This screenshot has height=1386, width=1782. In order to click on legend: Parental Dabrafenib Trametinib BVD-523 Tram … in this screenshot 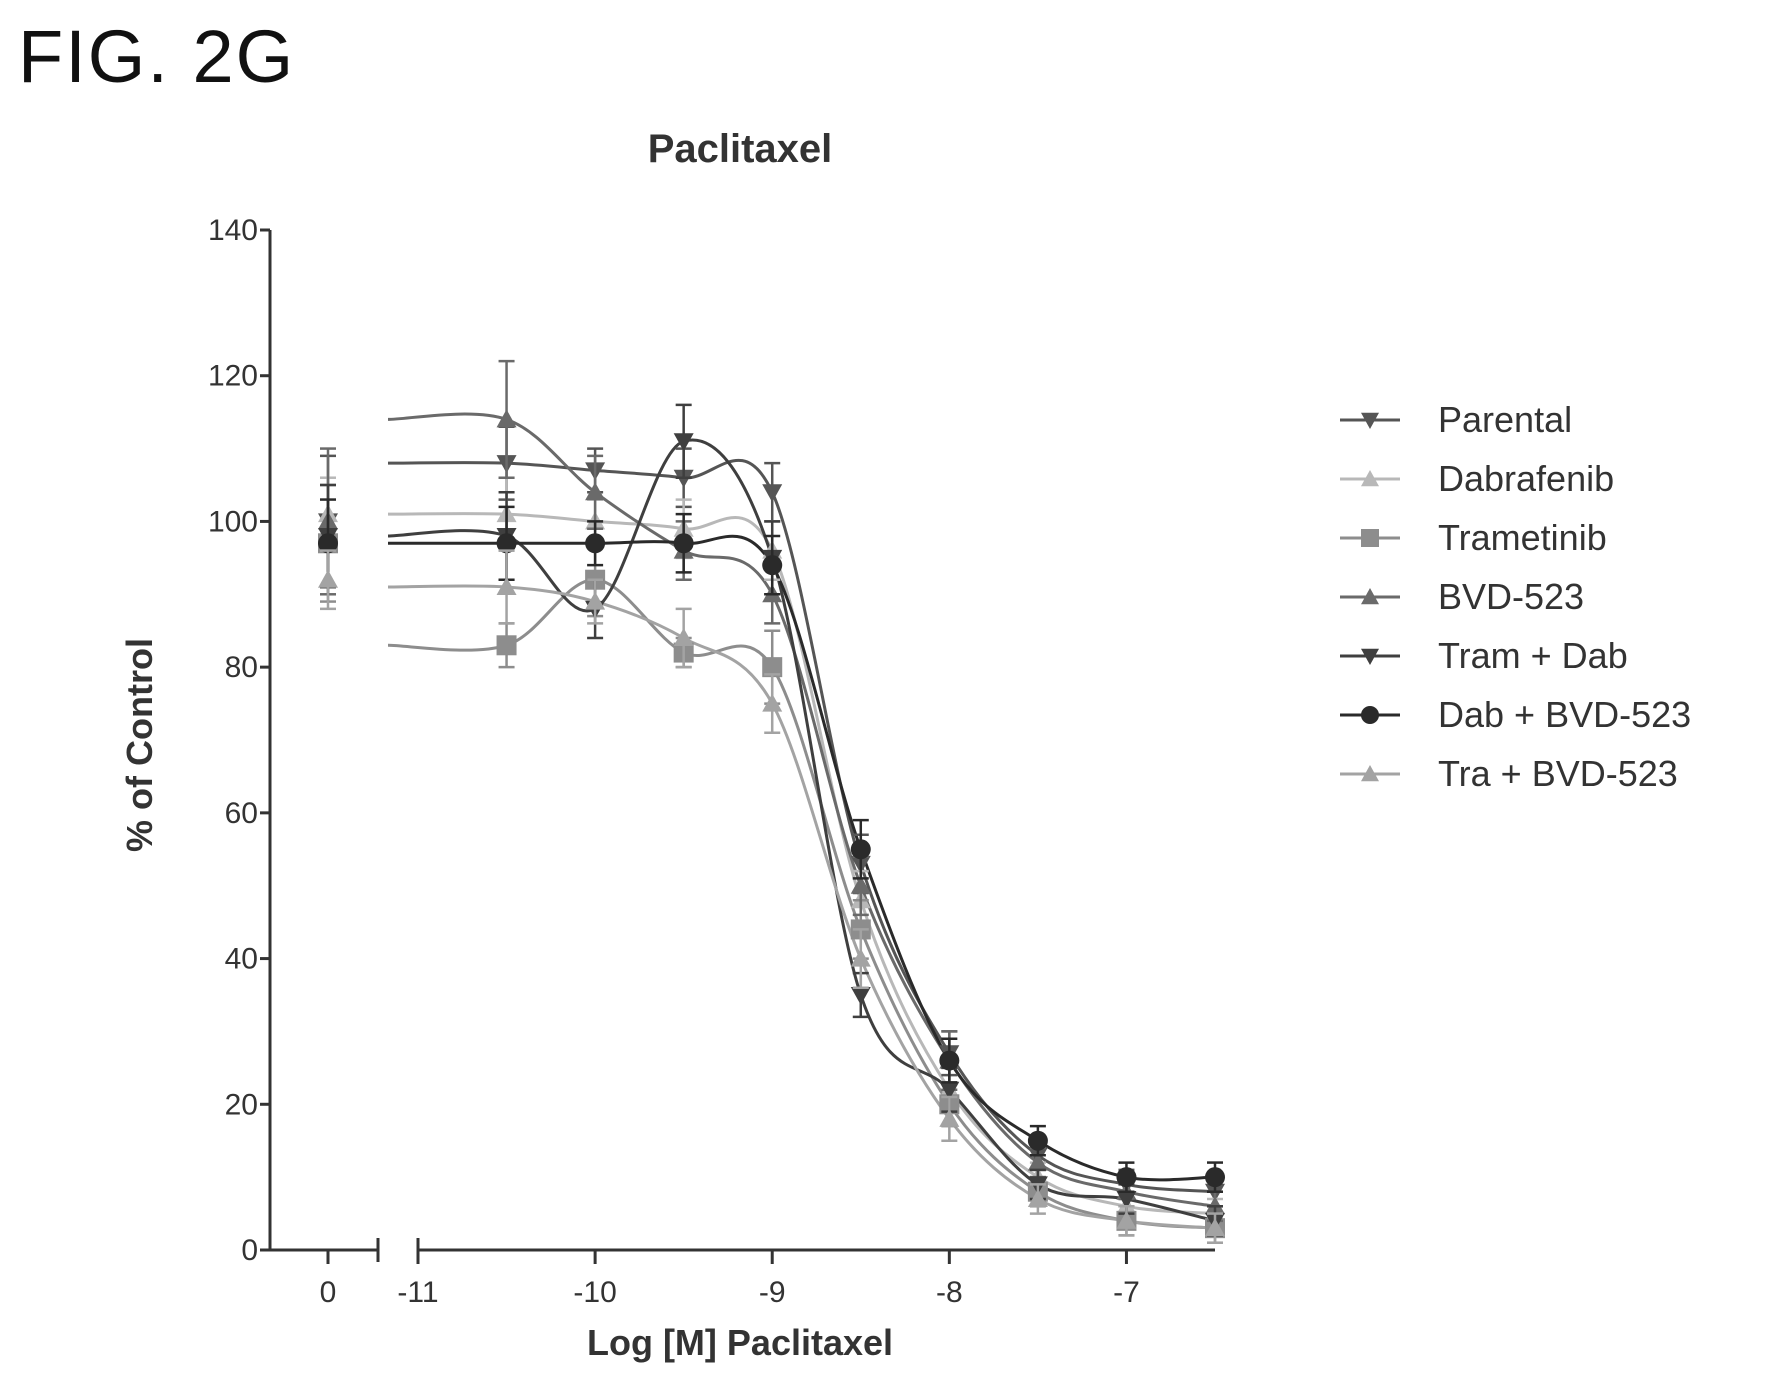, I will do `click(1515, 596)`.